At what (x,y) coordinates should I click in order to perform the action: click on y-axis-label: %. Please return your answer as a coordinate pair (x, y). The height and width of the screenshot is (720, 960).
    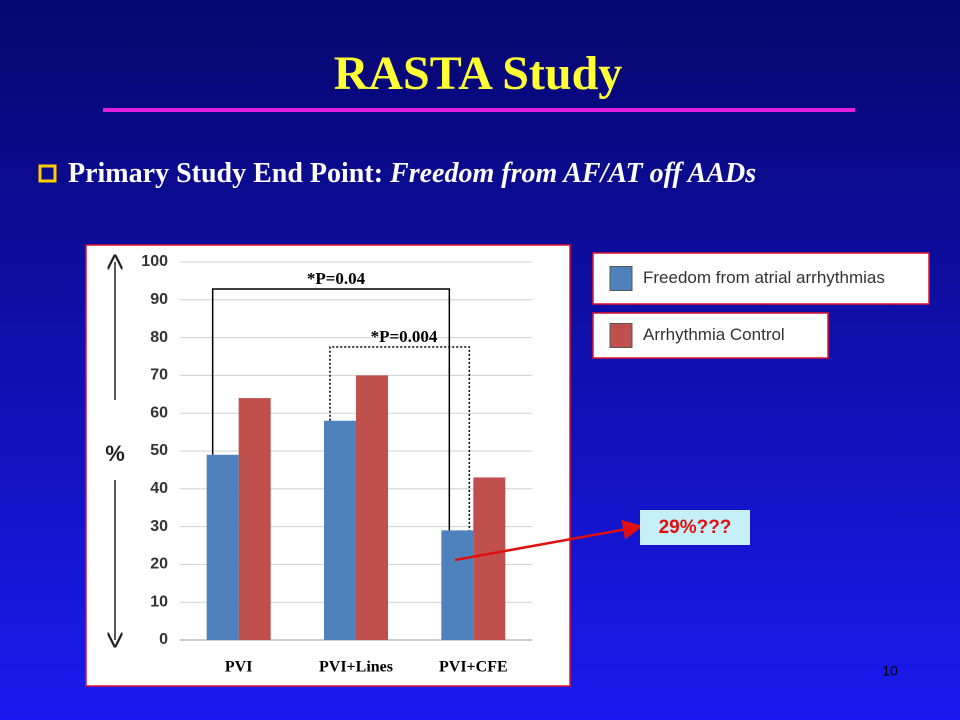
    Looking at the image, I should click on (115, 453).